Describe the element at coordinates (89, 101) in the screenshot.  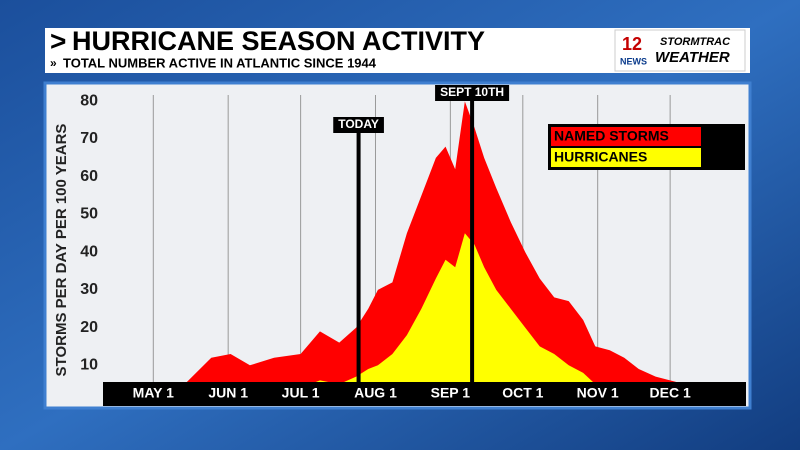
I see `y-tick-label: 80` at that location.